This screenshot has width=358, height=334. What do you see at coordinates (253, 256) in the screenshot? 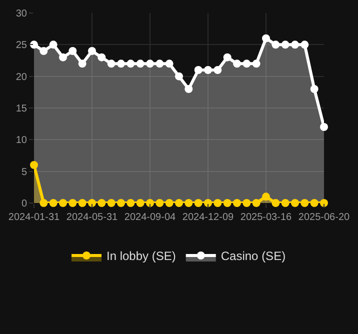
I see `legend-label: Casino (SE)` at bounding box center [253, 256].